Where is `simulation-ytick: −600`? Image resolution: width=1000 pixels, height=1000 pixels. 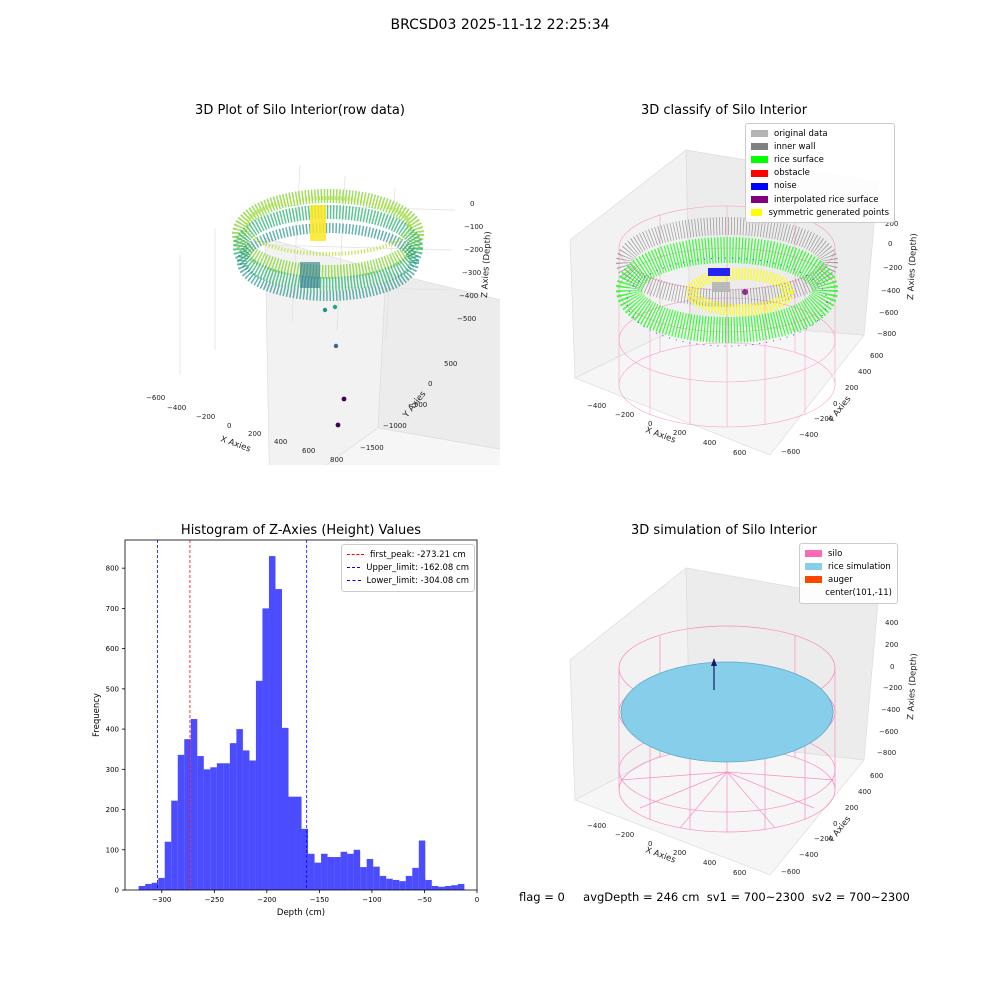 simulation-ytick: −600 is located at coordinates (790, 872).